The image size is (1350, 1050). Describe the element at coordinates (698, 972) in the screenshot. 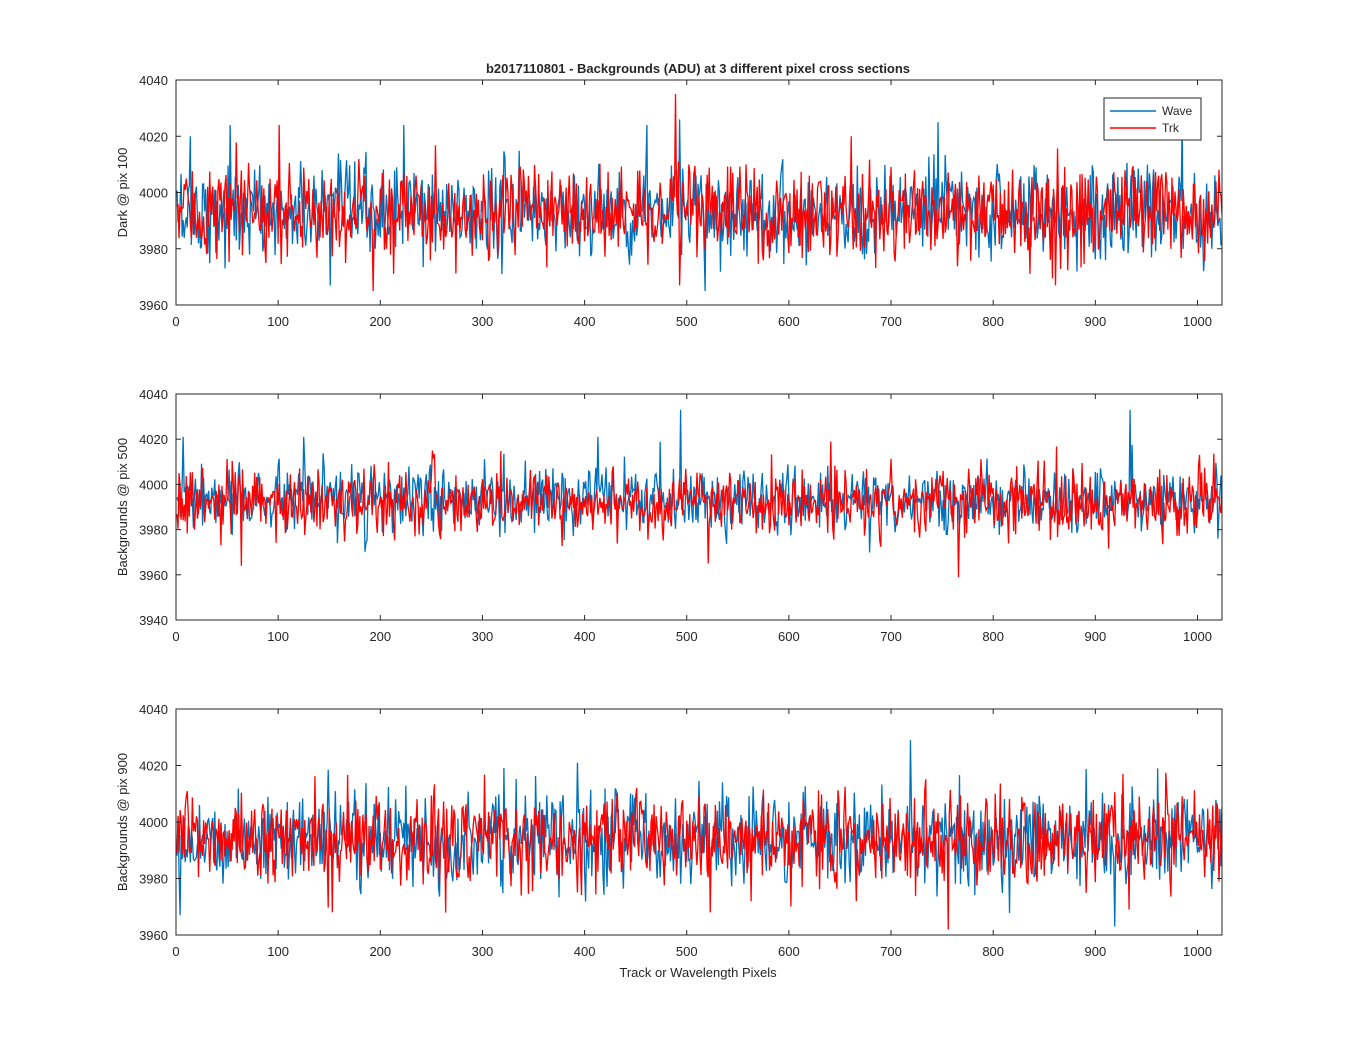

I see `x-axis-label: Track or Wavelength Pixels` at that location.